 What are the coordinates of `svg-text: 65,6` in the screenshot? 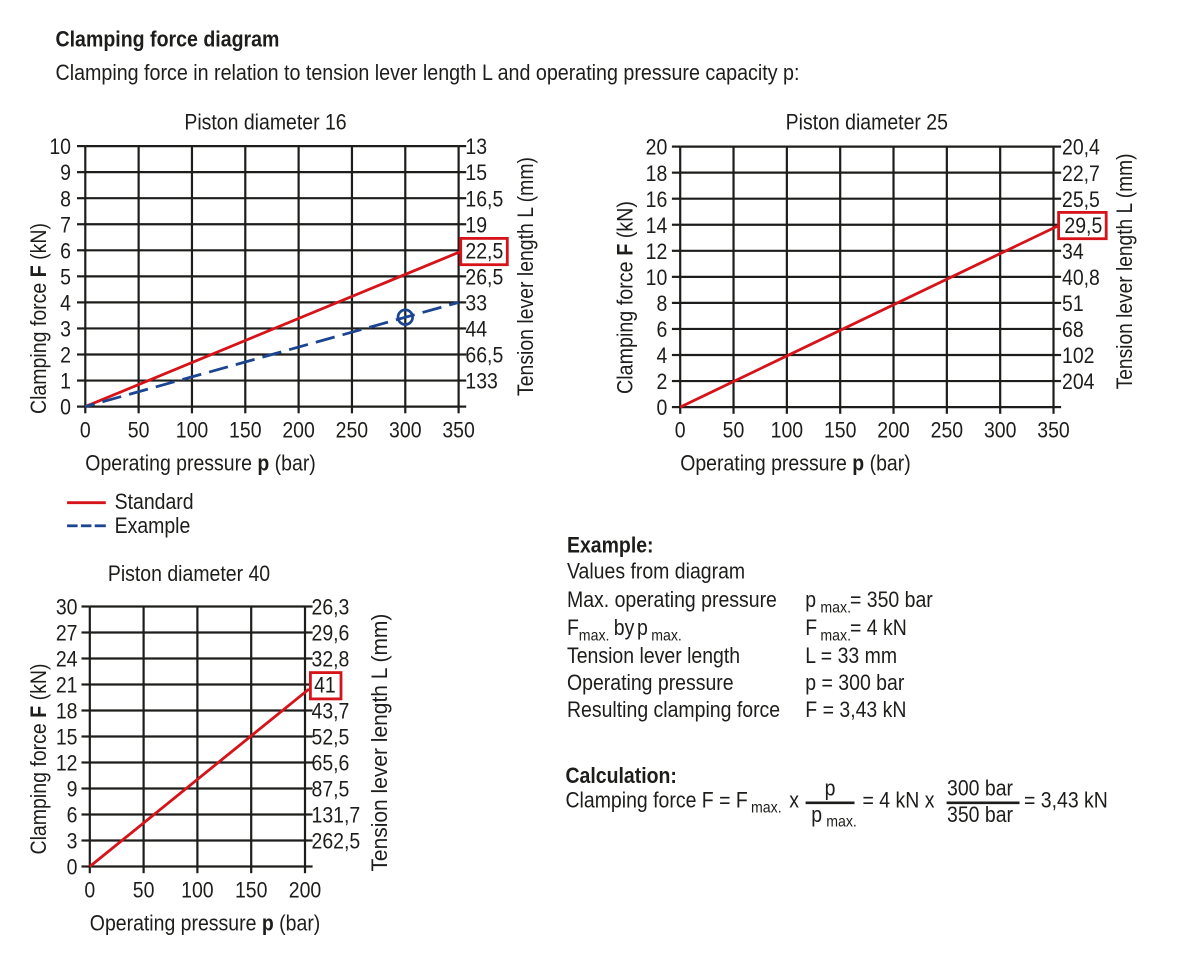 It's located at (331, 764).